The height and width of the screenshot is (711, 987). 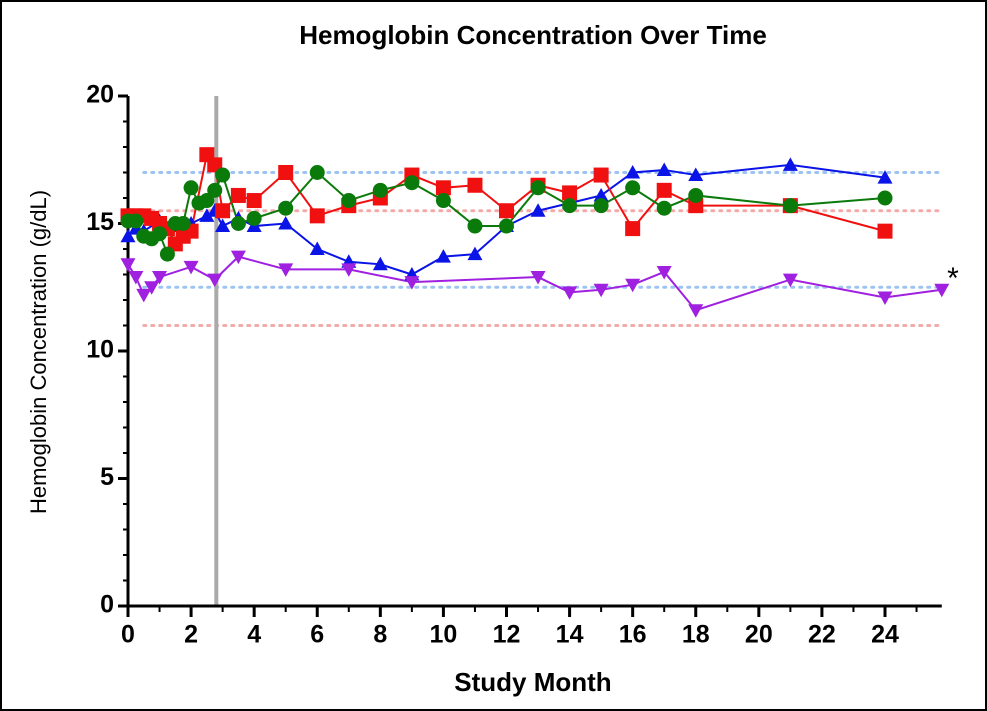 What do you see at coordinates (254, 635) in the screenshot?
I see `x-tick-label: 4` at bounding box center [254, 635].